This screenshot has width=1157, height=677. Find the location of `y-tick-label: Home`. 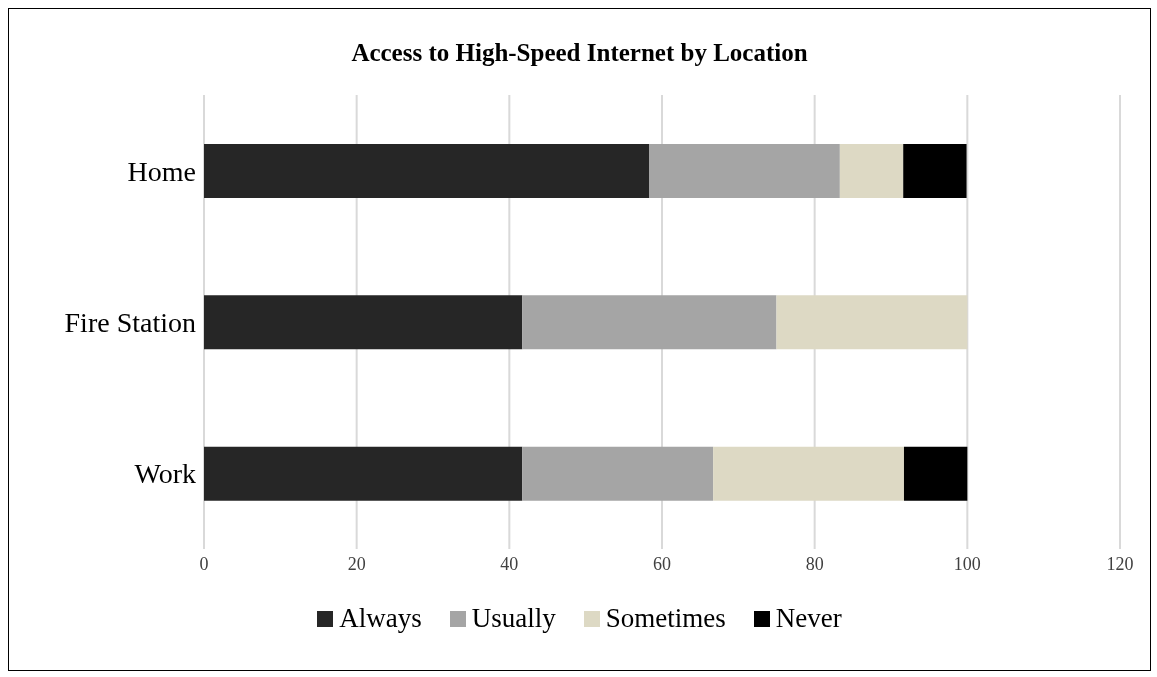

y-tick-label: Home is located at coordinates (161, 171).